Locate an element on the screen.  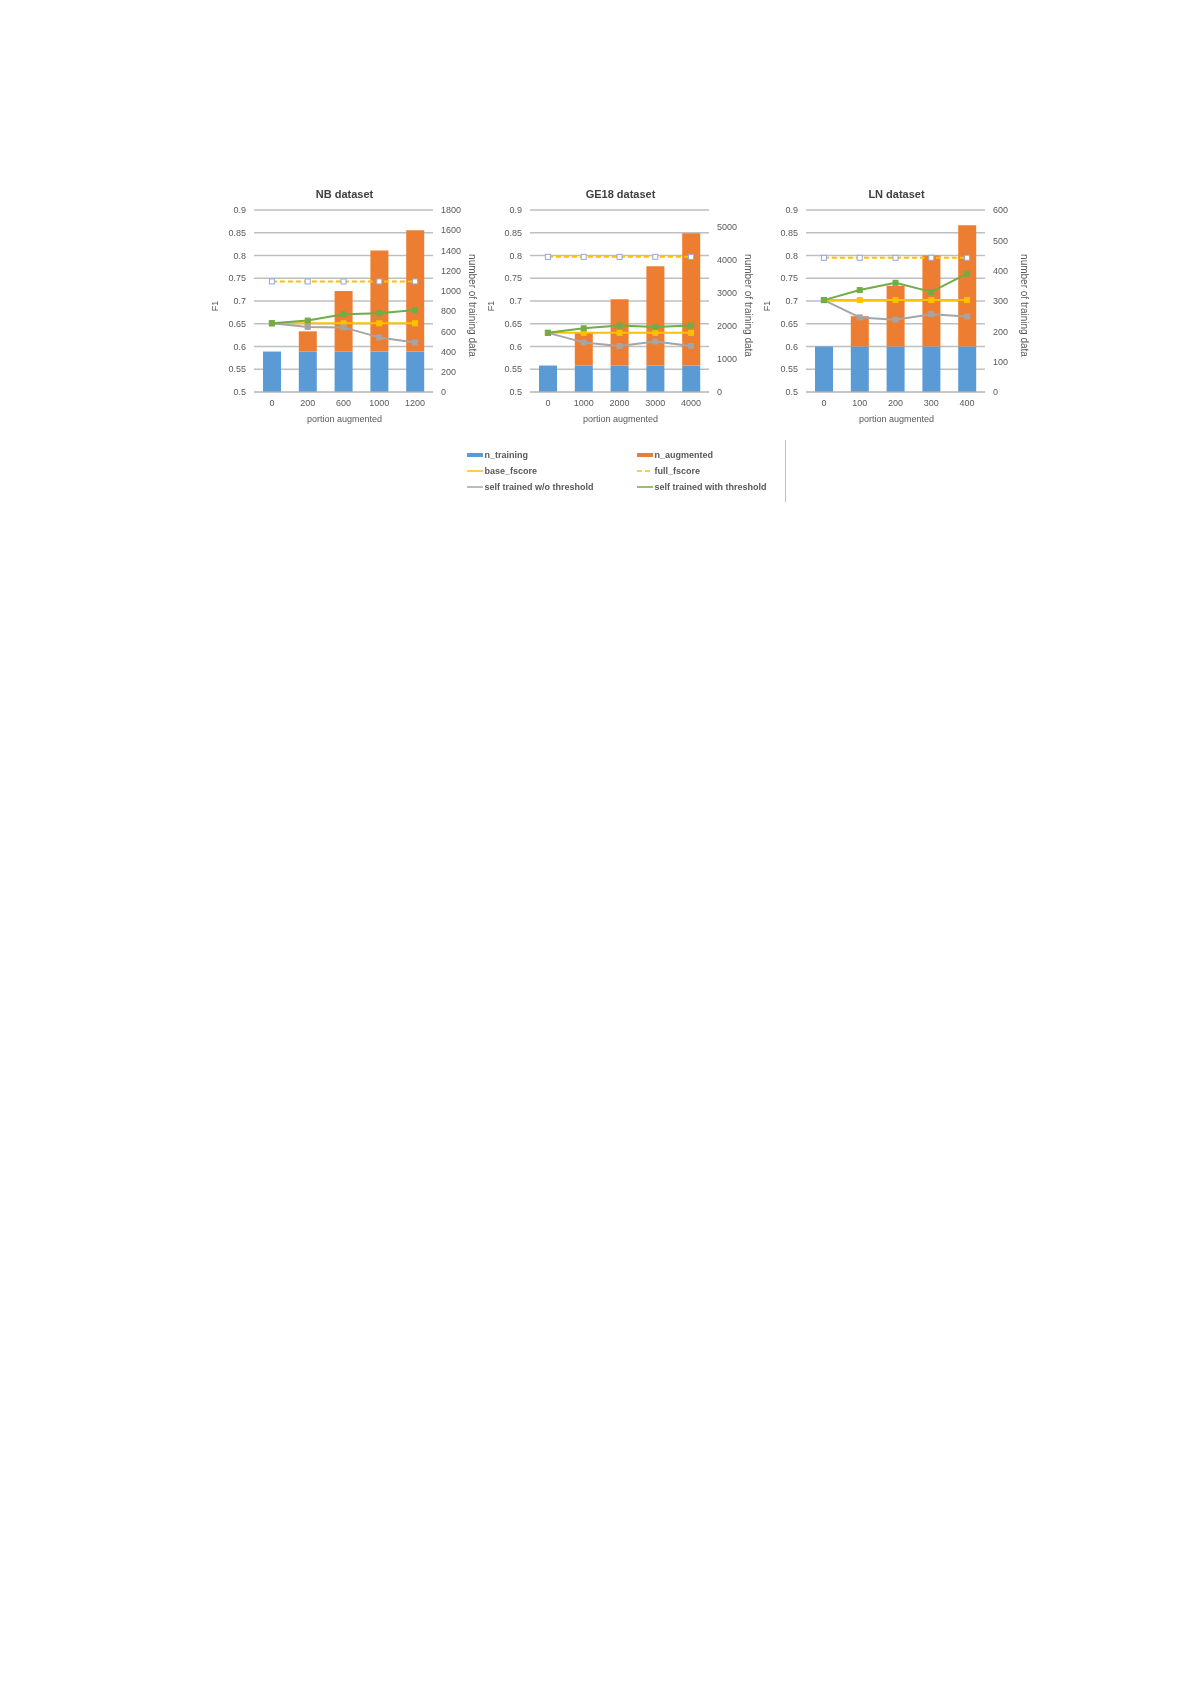
chart-title: NB dataset is located at coordinates (344, 195).